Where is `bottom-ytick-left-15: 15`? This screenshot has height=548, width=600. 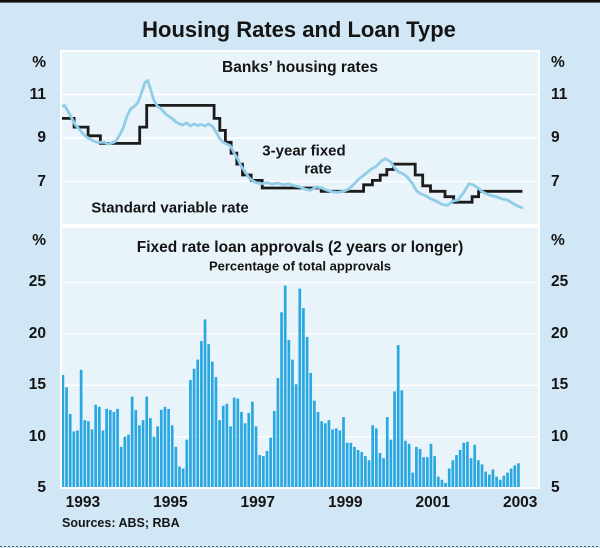
bottom-ytick-left-15: 15 is located at coordinates (37, 385).